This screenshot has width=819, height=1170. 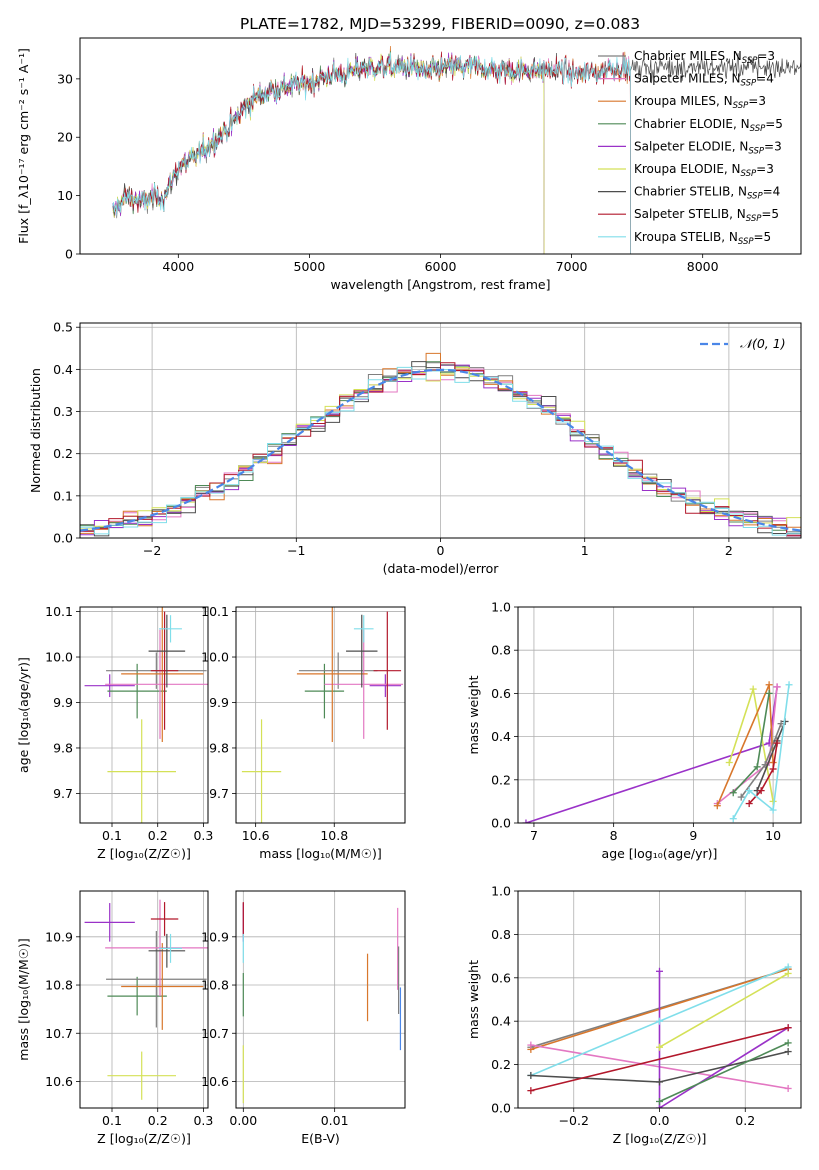 I want to click on legend-label: Kroupa ELODIE, NSSP=3, so click(x=704, y=170).